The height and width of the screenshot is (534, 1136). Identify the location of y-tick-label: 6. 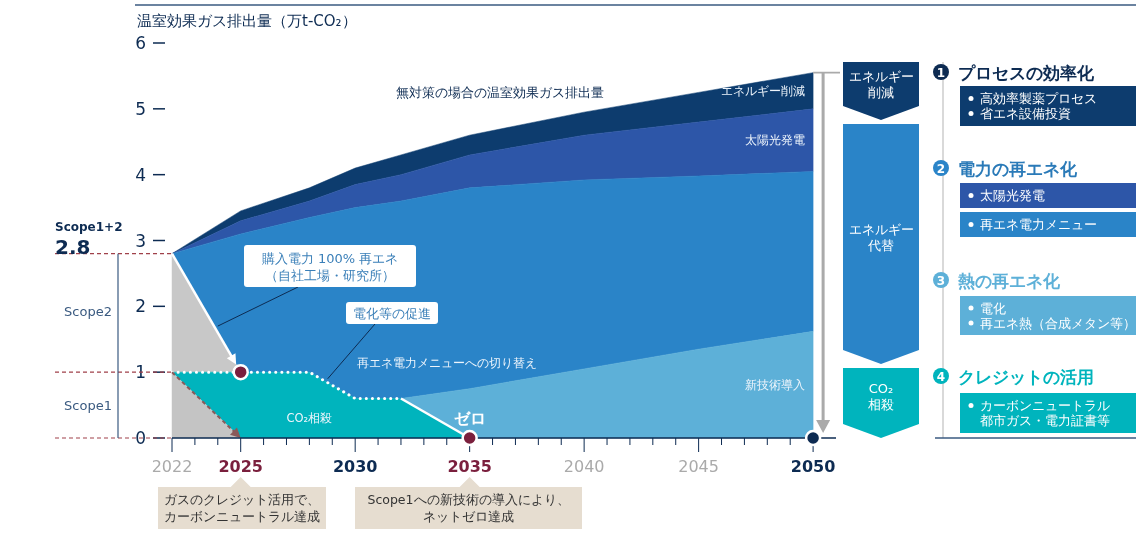
(140, 43).